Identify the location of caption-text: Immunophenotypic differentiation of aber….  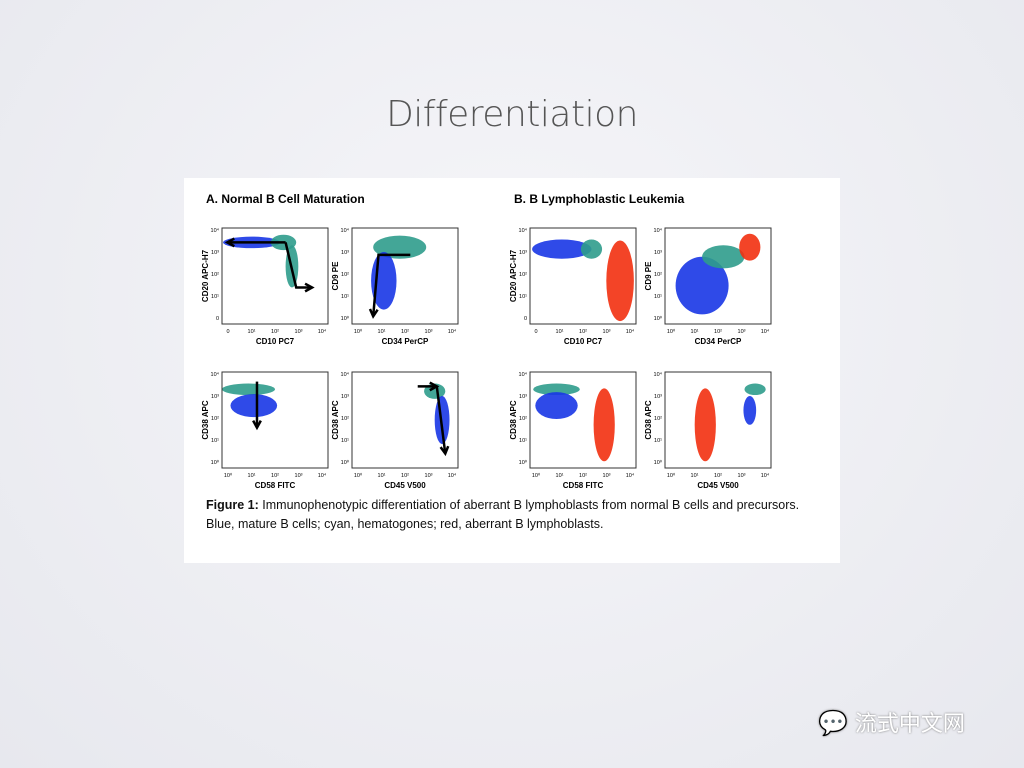
(503, 514).